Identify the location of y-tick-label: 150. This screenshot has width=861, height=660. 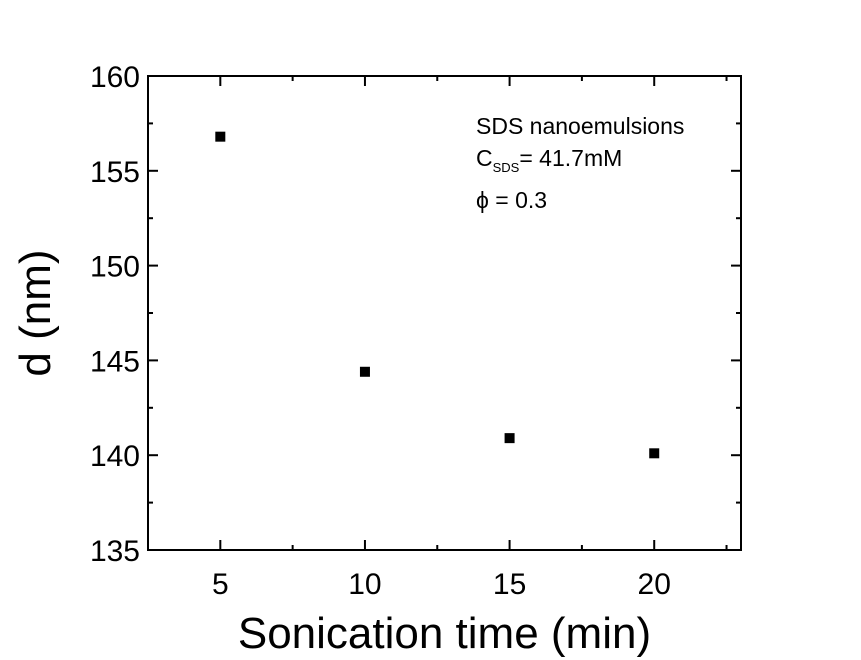
(115, 267).